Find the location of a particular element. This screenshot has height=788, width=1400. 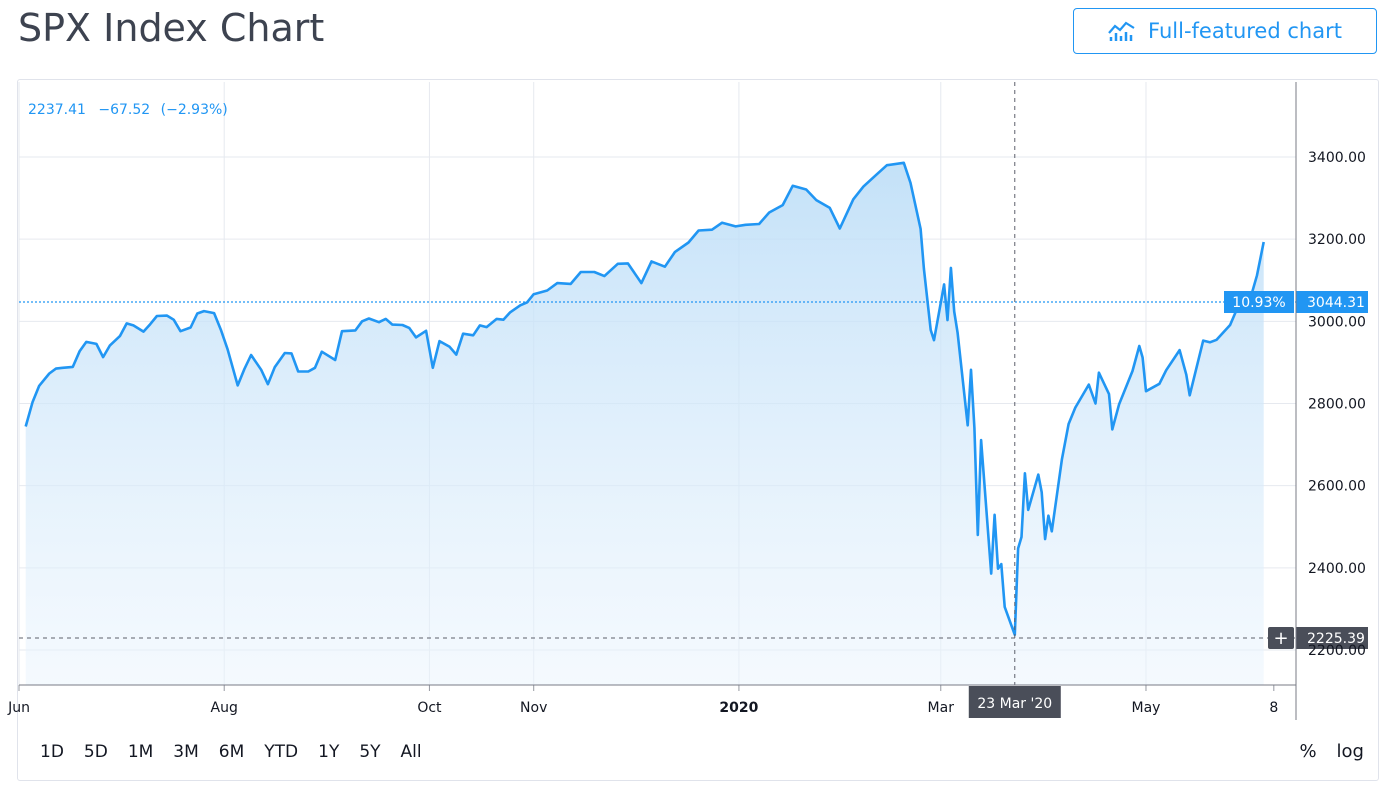

range-buttons: 1D 5D 1M 3M 6M YTD 1Y 5Y All is located at coordinates (241, 752).